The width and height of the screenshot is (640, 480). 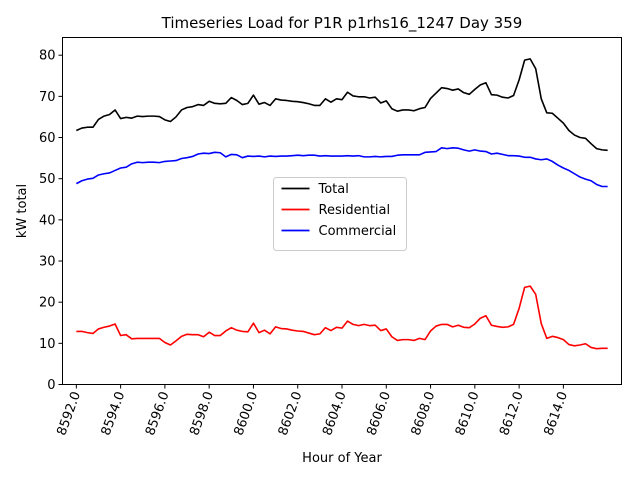 What do you see at coordinates (47, 138) in the screenshot?
I see `y-tick-label: 60` at bounding box center [47, 138].